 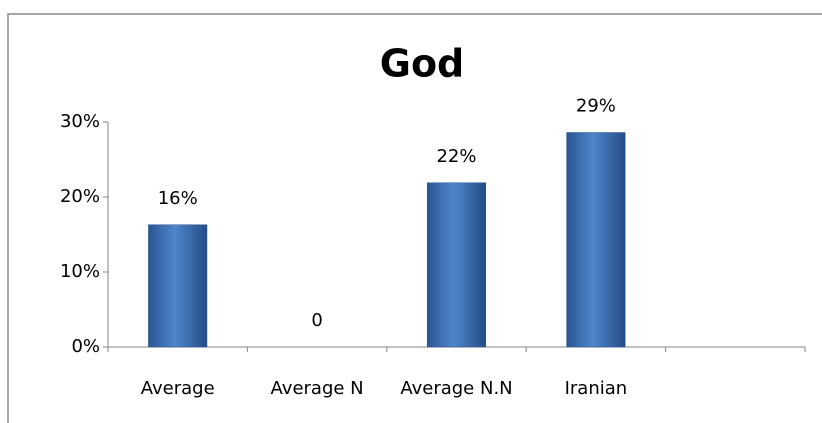 I want to click on data-label: 16%, so click(x=178, y=198).